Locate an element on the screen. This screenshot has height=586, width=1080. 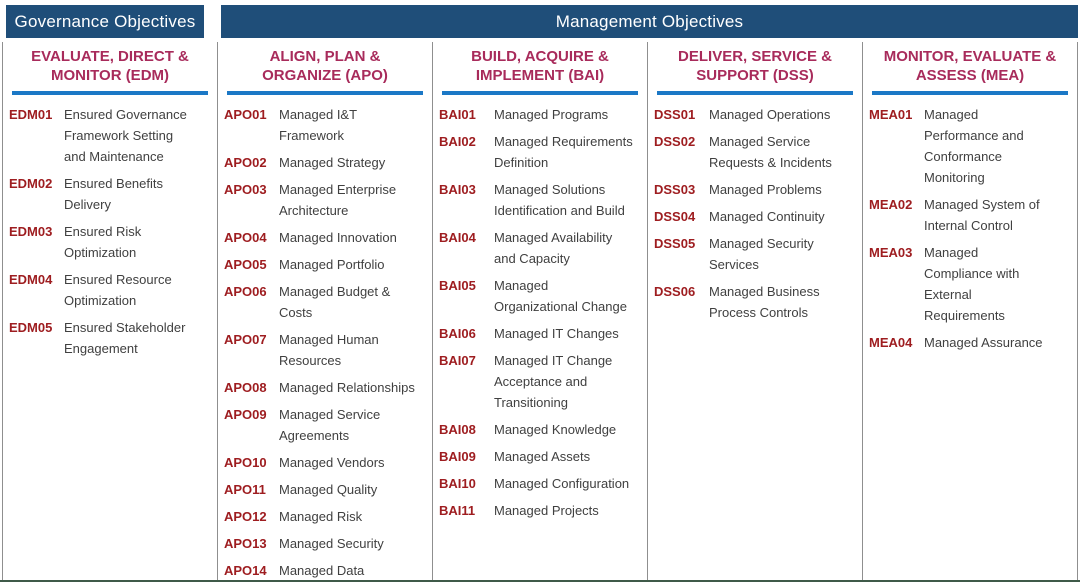
objective-code: BAI03 is located at coordinates (457, 189).